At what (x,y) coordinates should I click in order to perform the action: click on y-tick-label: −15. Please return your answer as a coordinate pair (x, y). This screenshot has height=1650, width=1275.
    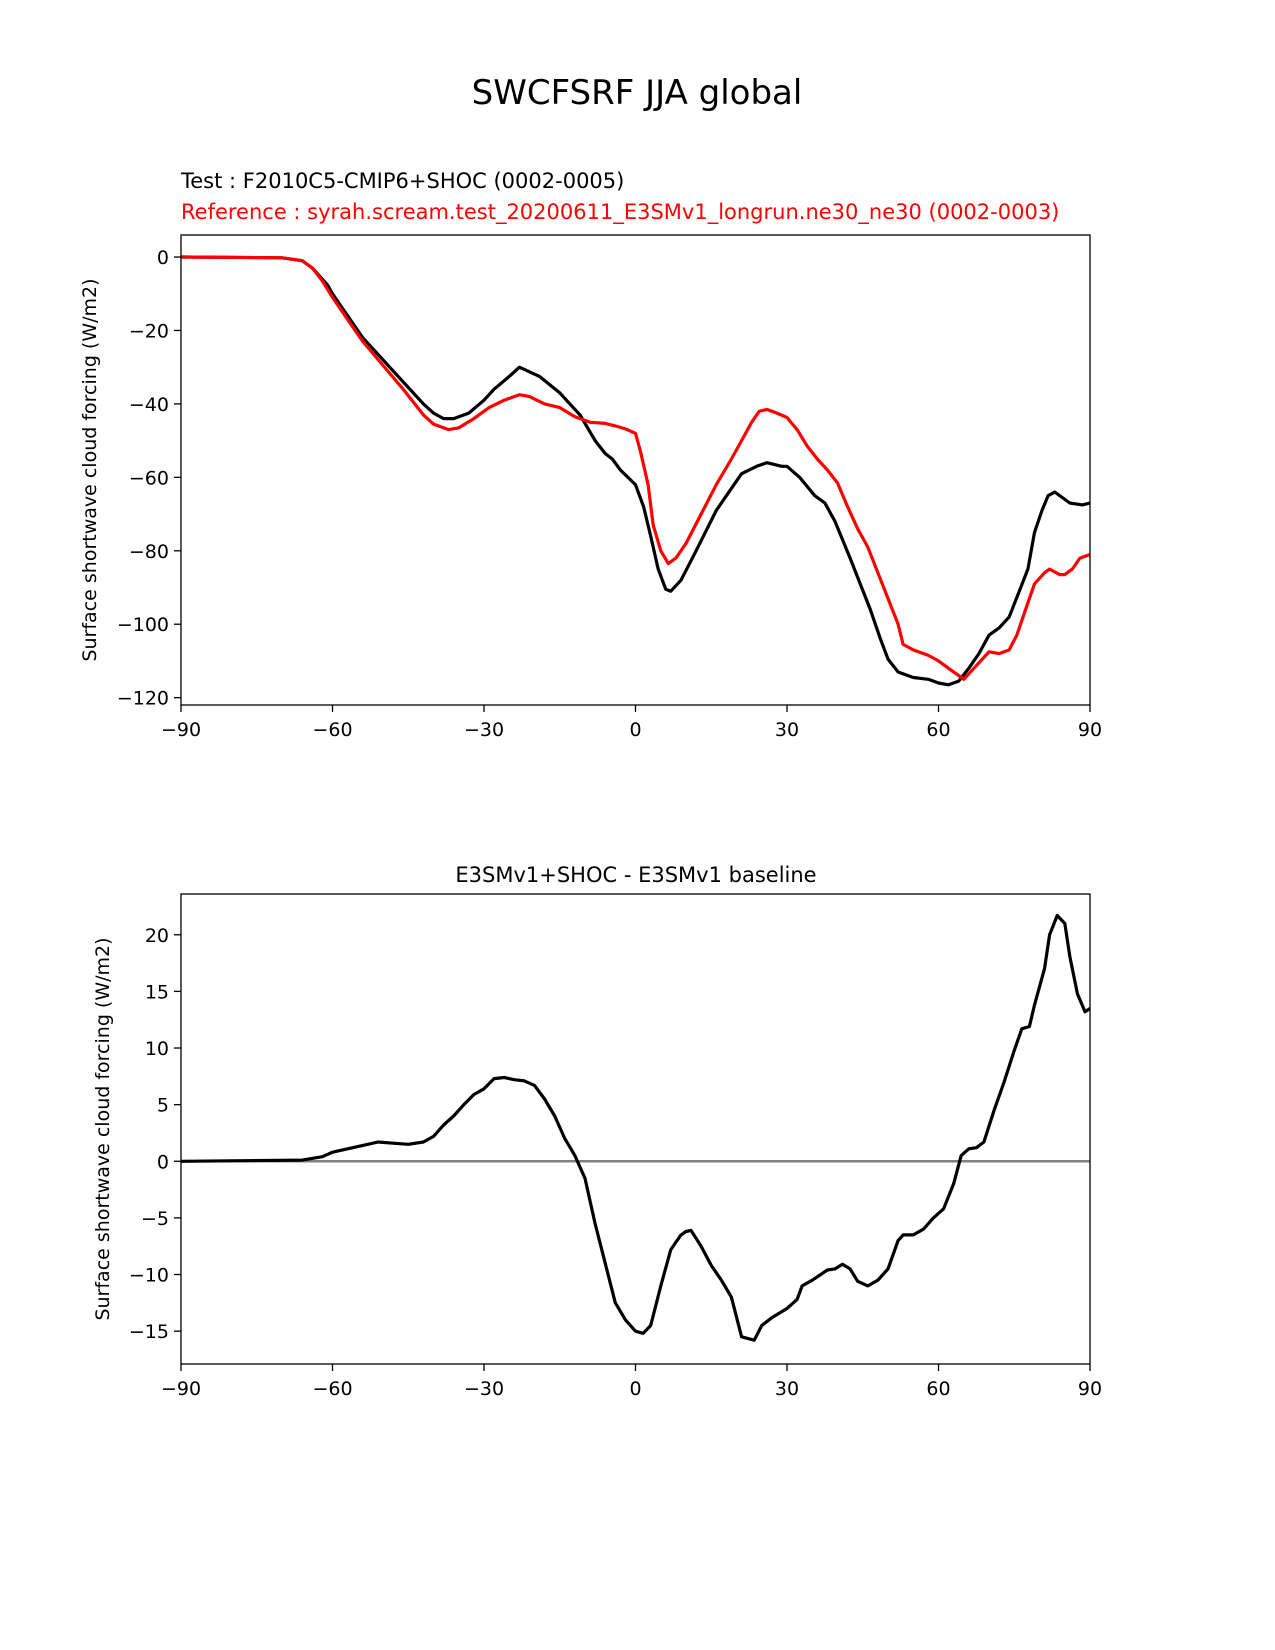
    Looking at the image, I should click on (149, 1332).